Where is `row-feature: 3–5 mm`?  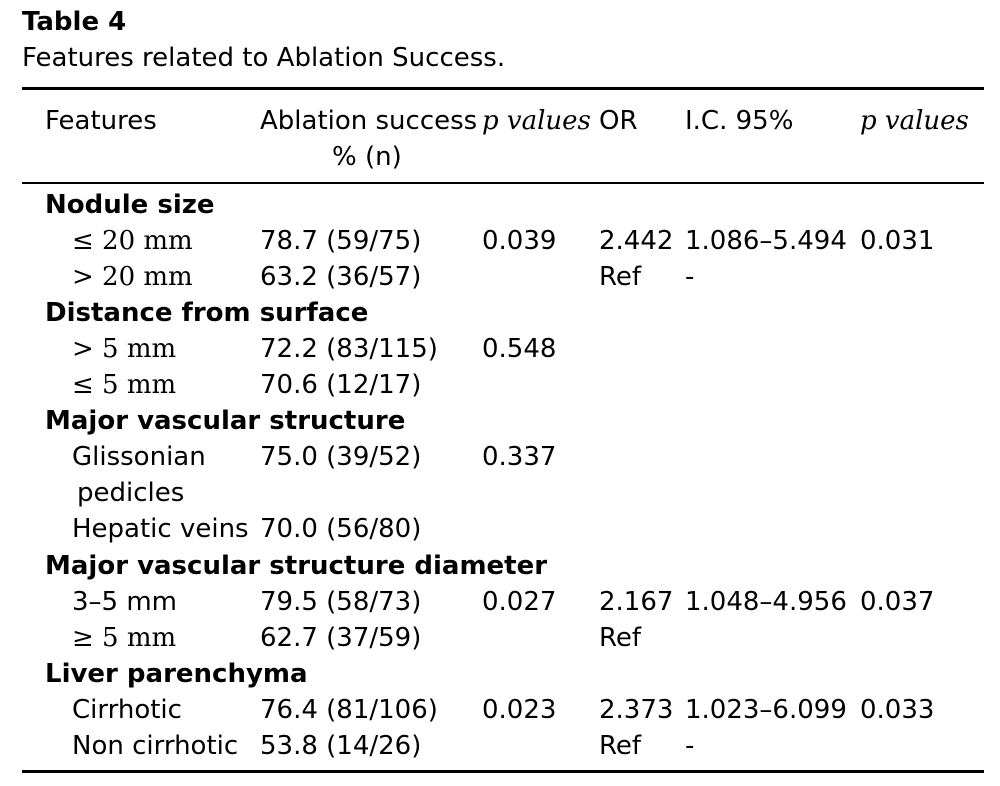 row-feature: 3–5 mm is located at coordinates (125, 602).